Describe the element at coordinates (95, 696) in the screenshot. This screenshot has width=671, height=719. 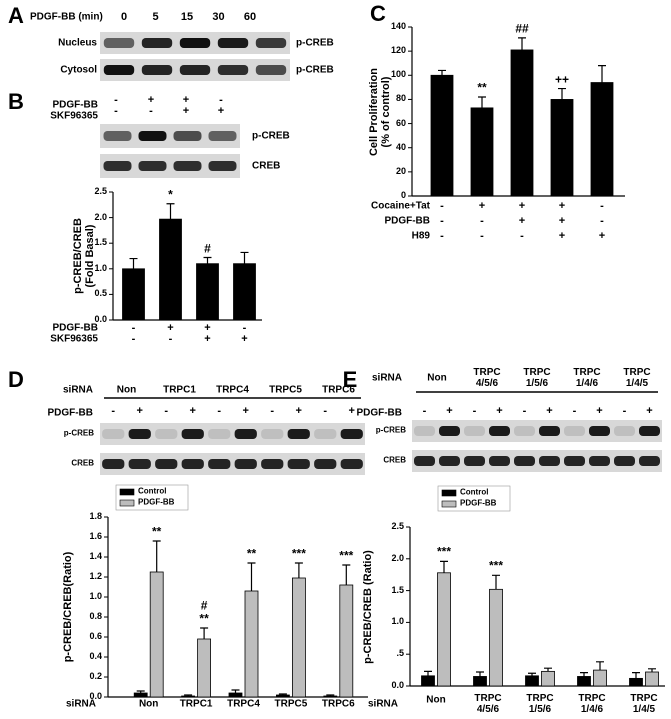
I see `y-tick-label: 0.0` at that location.